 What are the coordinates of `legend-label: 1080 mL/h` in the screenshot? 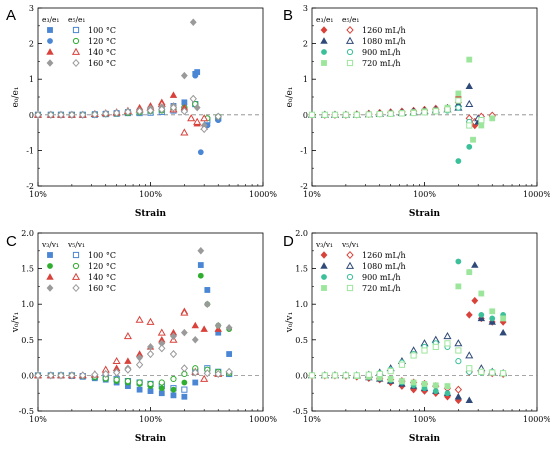 It's located at (384, 41).